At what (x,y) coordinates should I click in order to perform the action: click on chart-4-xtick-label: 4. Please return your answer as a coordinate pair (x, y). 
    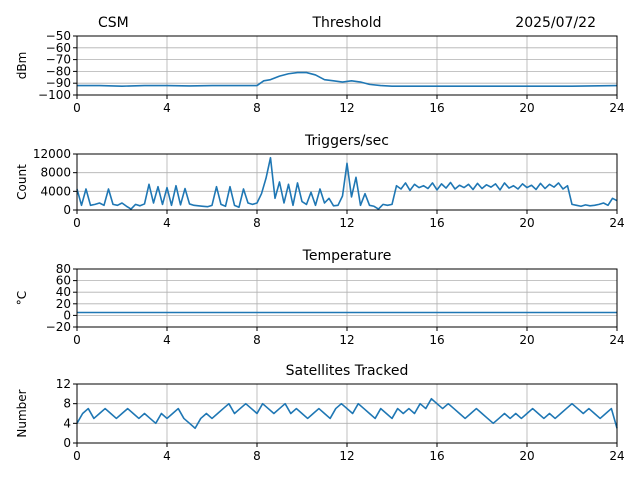
    Looking at the image, I should click on (167, 456).